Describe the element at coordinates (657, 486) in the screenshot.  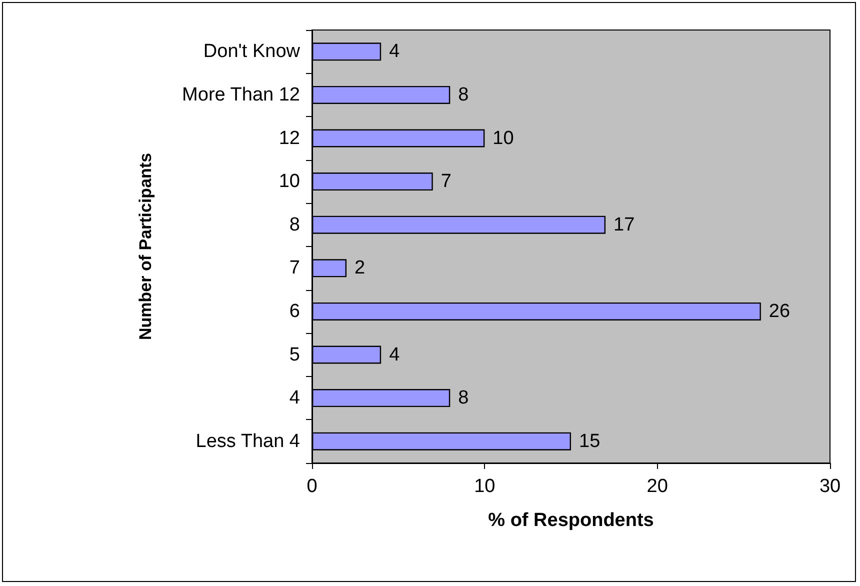
I see `x-tick-label: 20` at that location.